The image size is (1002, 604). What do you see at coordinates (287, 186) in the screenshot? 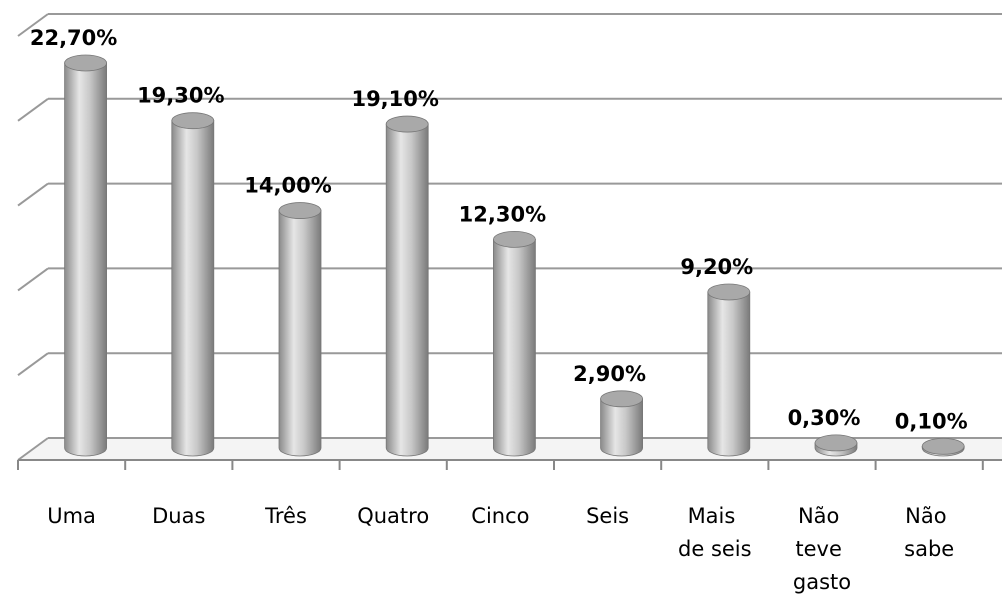
I see `value-label: 14,00%` at bounding box center [287, 186].